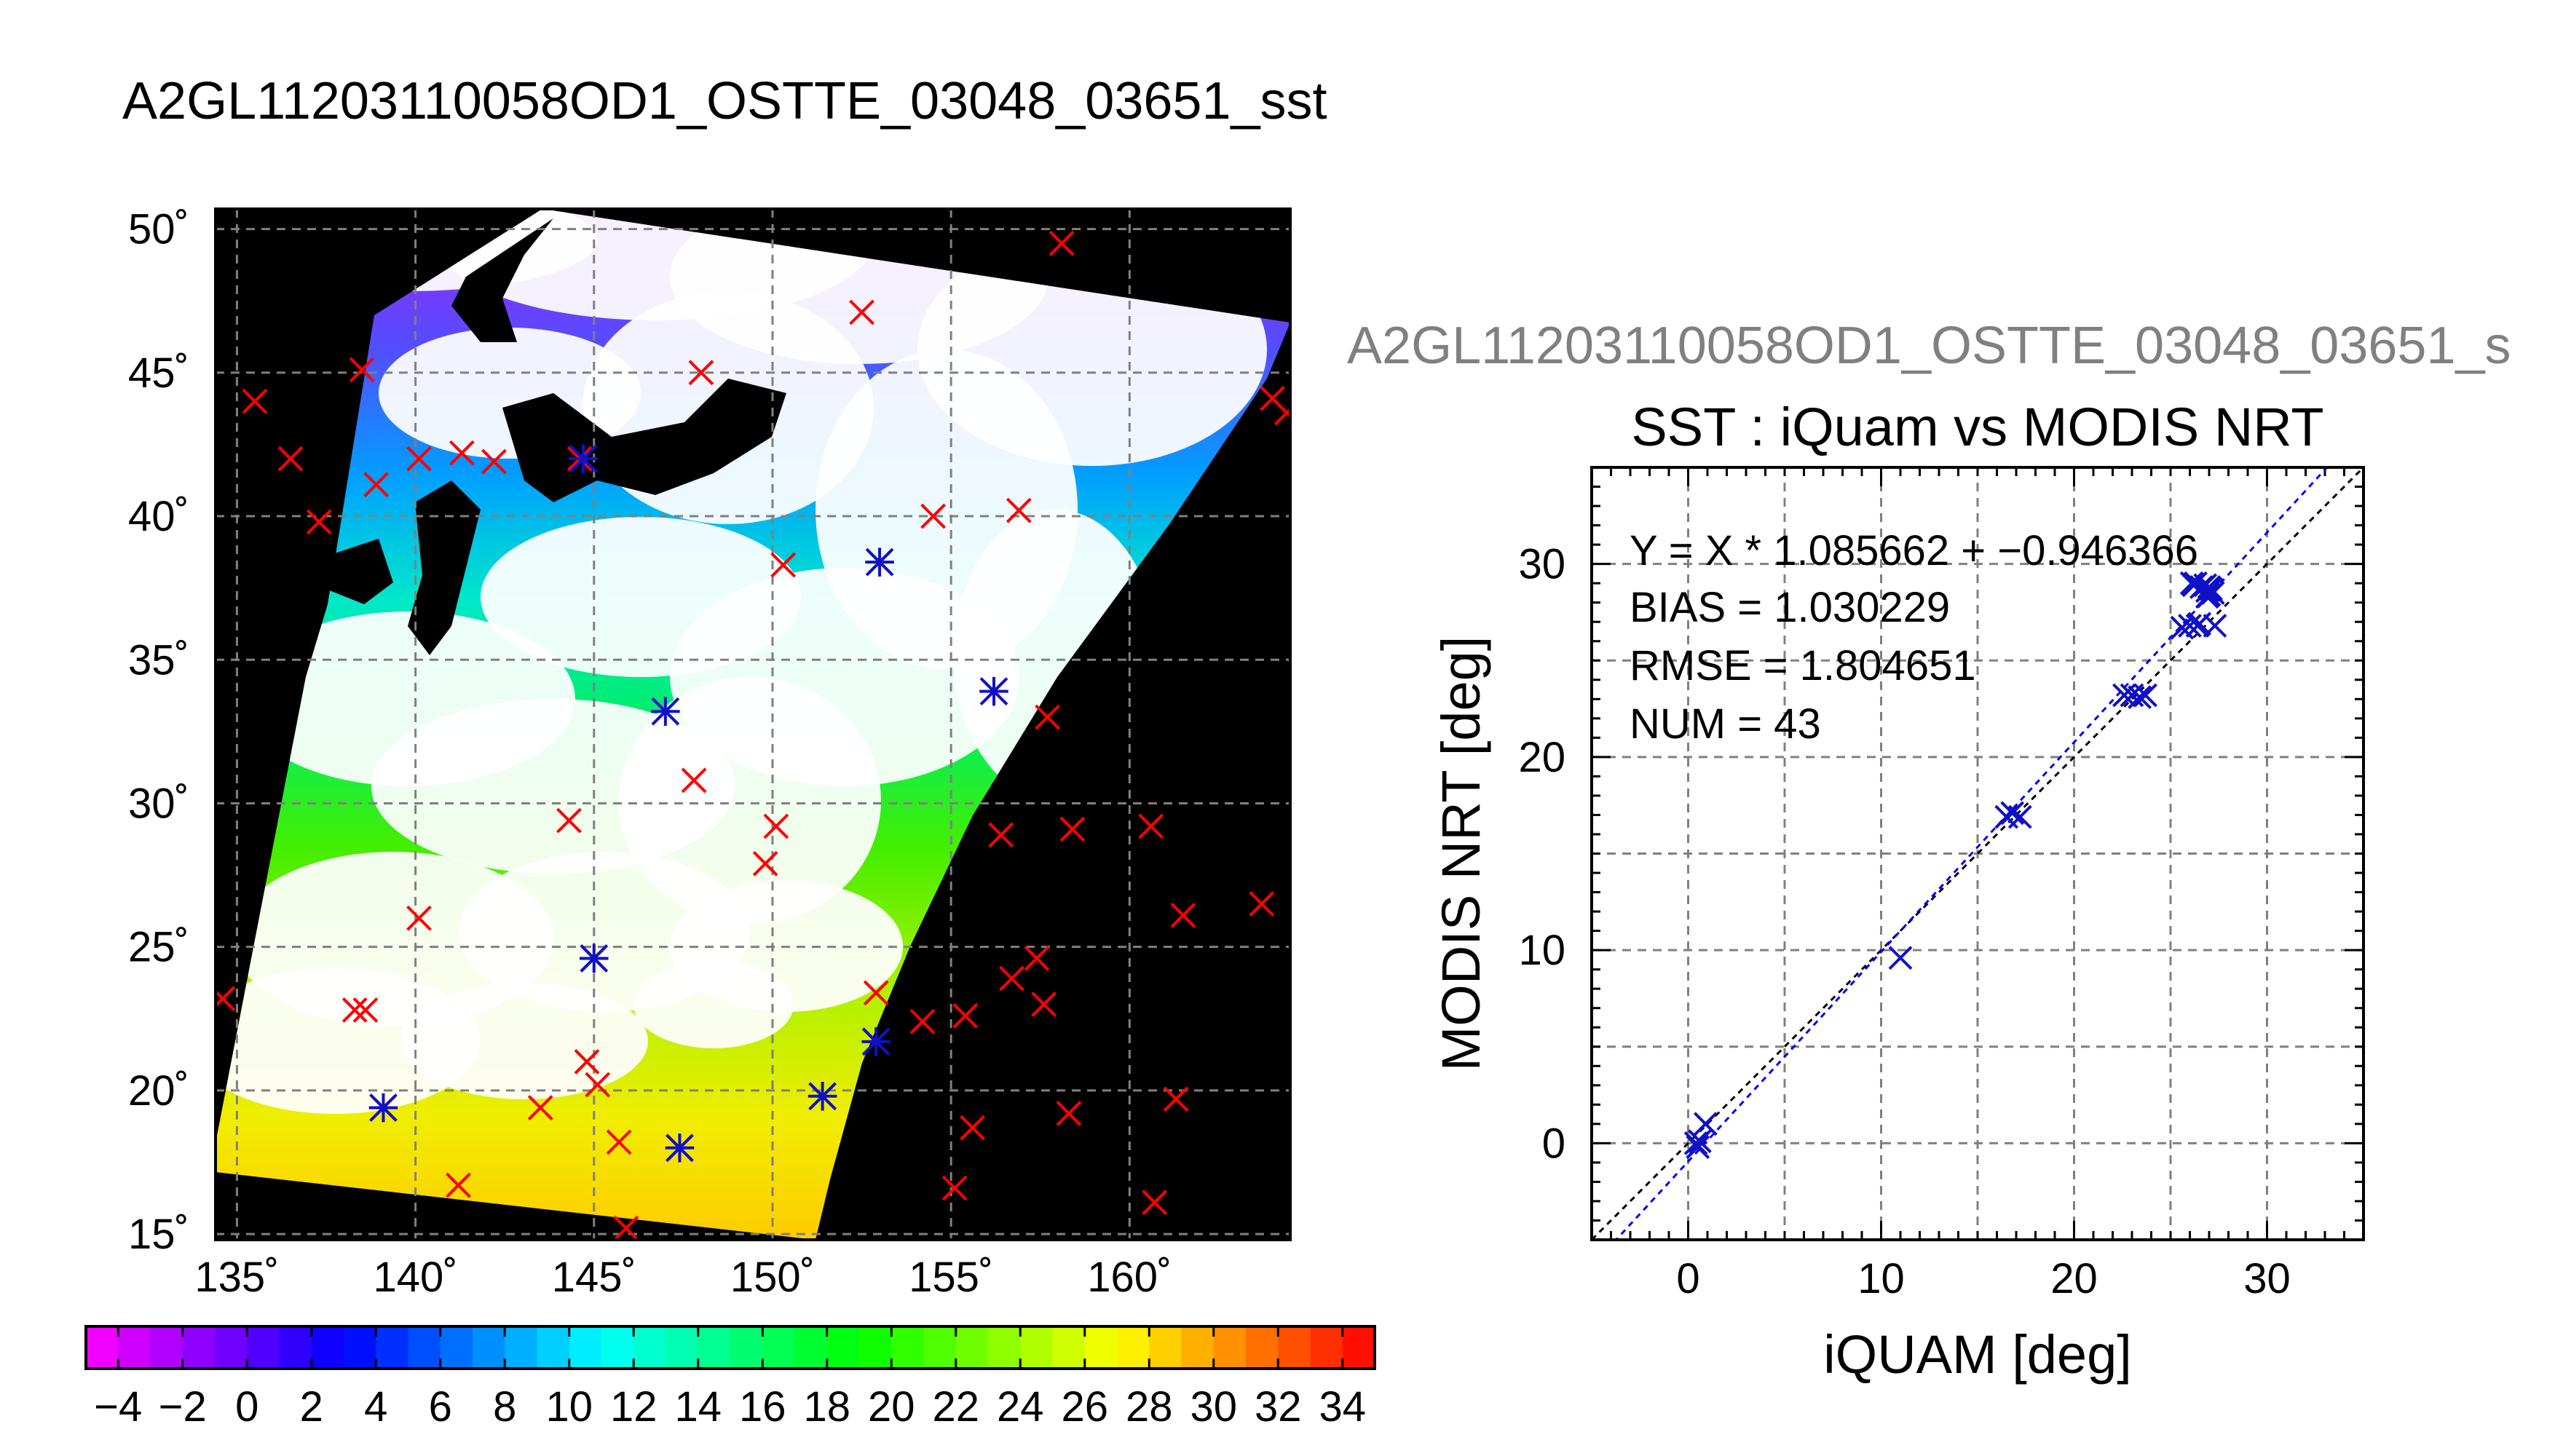 This screenshot has width=2555, height=1456. I want to click on colorbar-tick-label: 18, so click(826, 1407).